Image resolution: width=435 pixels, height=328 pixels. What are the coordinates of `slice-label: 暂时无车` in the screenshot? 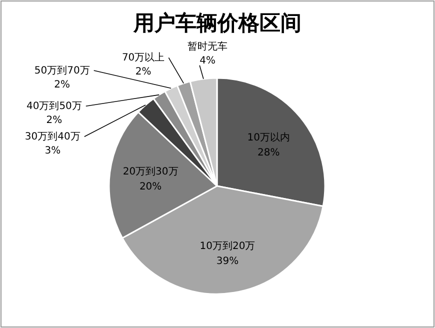 It's located at (208, 46).